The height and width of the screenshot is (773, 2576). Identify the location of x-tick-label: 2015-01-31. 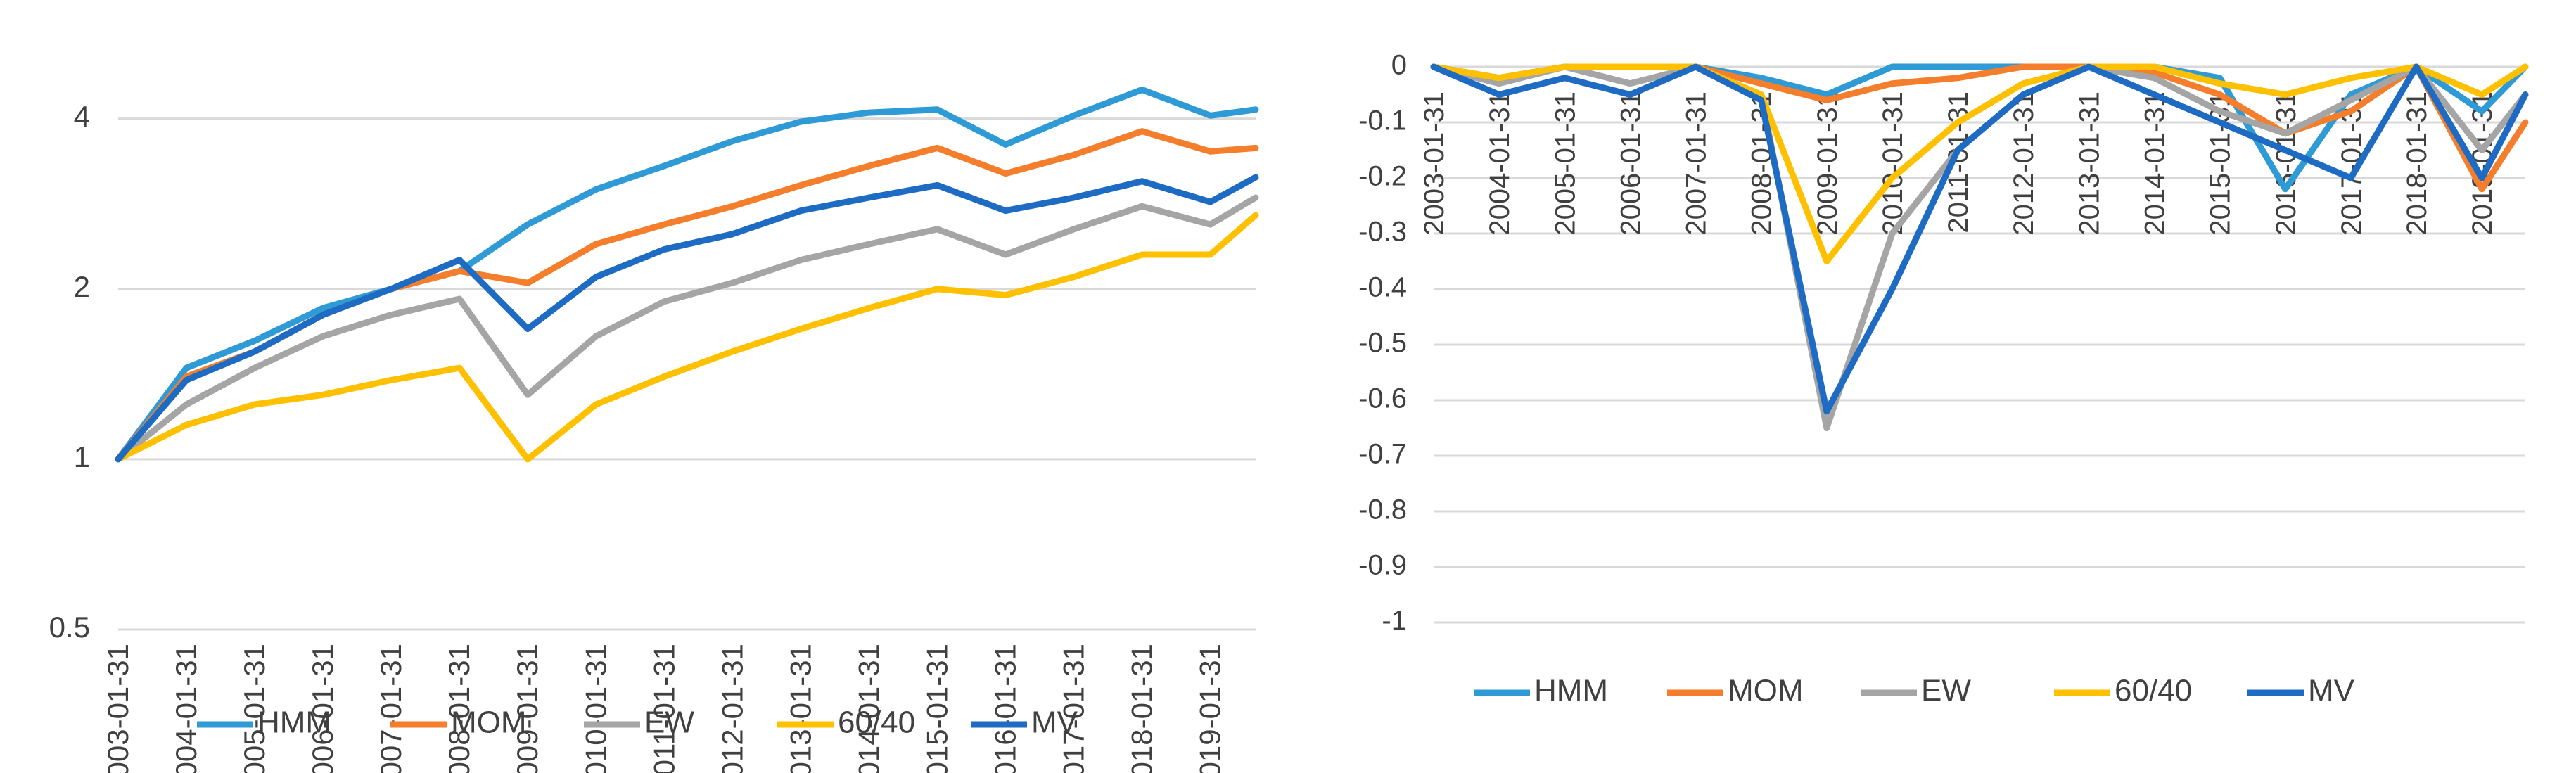
(936, 709).